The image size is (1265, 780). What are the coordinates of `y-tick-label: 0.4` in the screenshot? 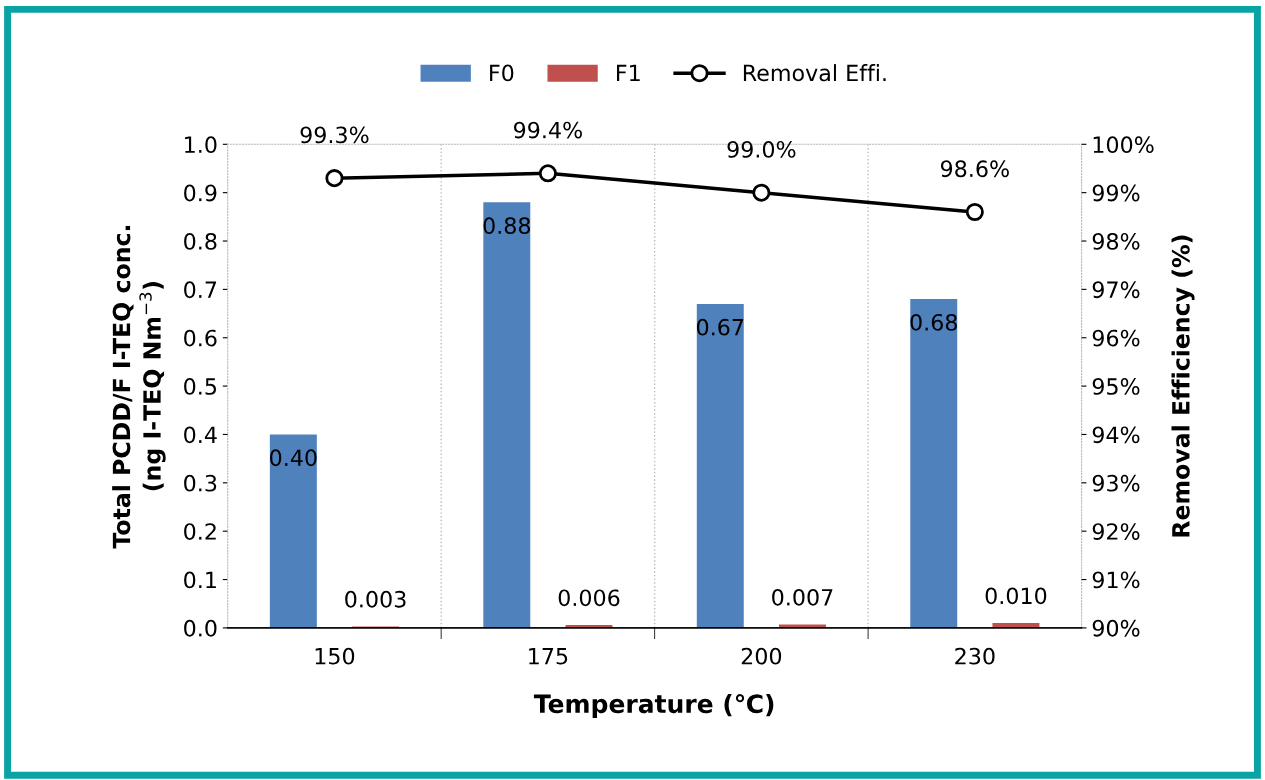 It's located at (200, 435).